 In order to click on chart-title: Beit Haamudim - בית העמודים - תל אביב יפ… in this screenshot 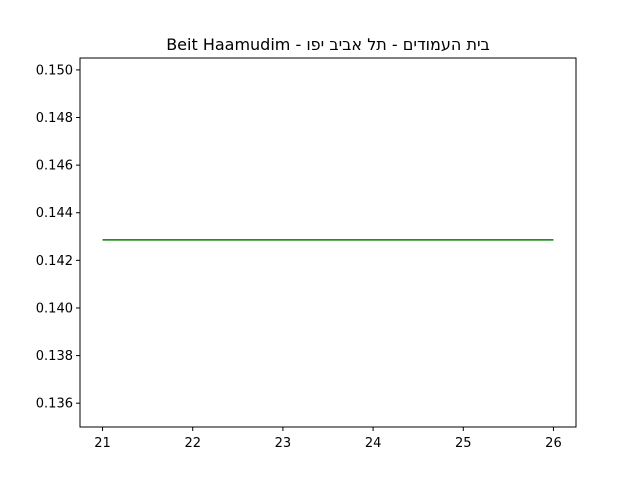, I will do `click(328, 44)`.